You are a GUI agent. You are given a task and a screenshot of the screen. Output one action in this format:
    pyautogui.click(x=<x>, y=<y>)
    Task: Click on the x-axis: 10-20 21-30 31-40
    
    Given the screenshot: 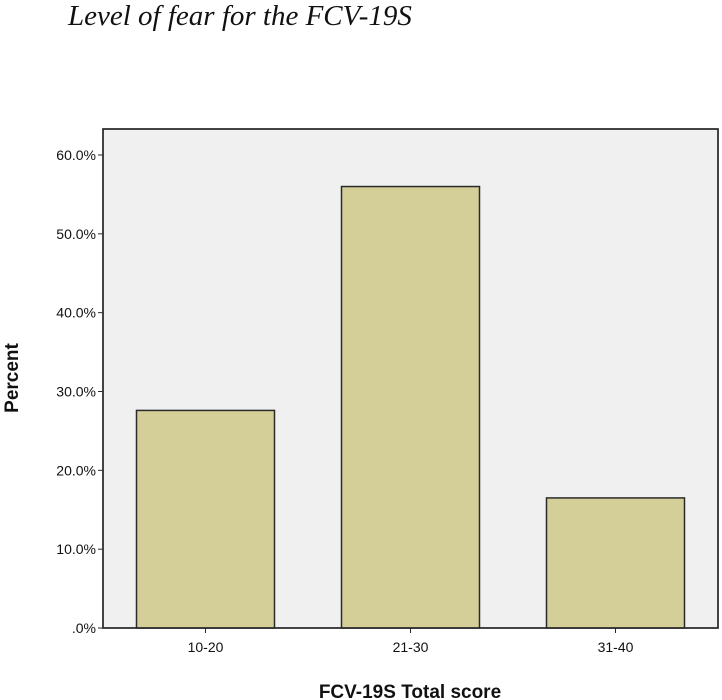 What is the action you would take?
    pyautogui.click(x=411, y=641)
    